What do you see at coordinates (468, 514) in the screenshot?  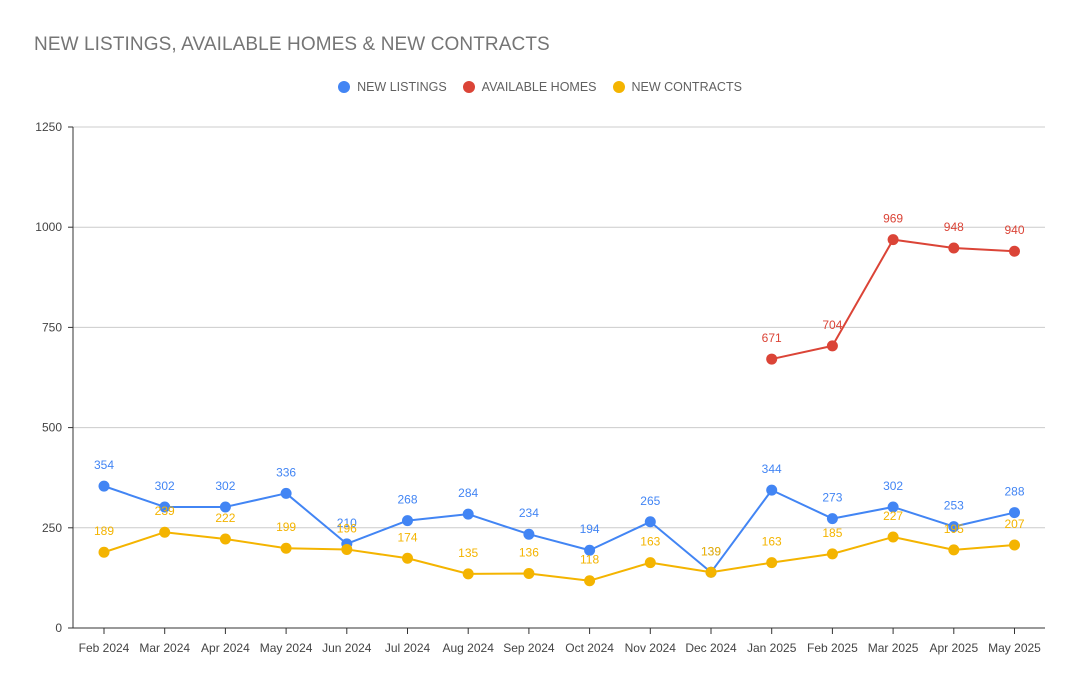 I see `data-point-new-listings-aug-2024` at bounding box center [468, 514].